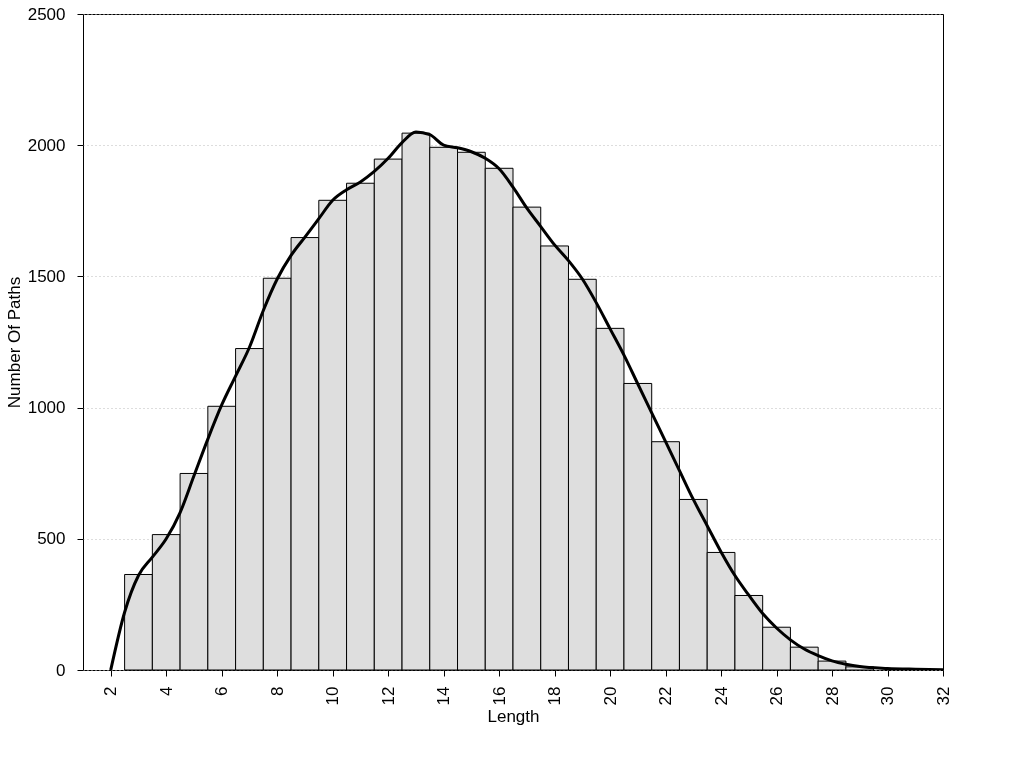  I want to click on x-tick-label: 2, so click(111, 691).